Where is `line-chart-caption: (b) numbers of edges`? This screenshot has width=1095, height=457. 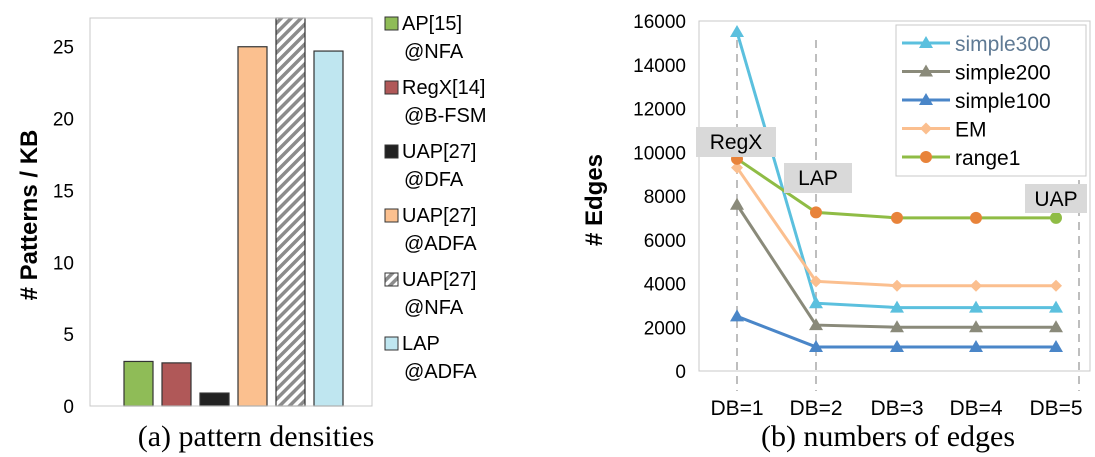 line-chart-caption: (b) numbers of edges is located at coordinates (888, 436).